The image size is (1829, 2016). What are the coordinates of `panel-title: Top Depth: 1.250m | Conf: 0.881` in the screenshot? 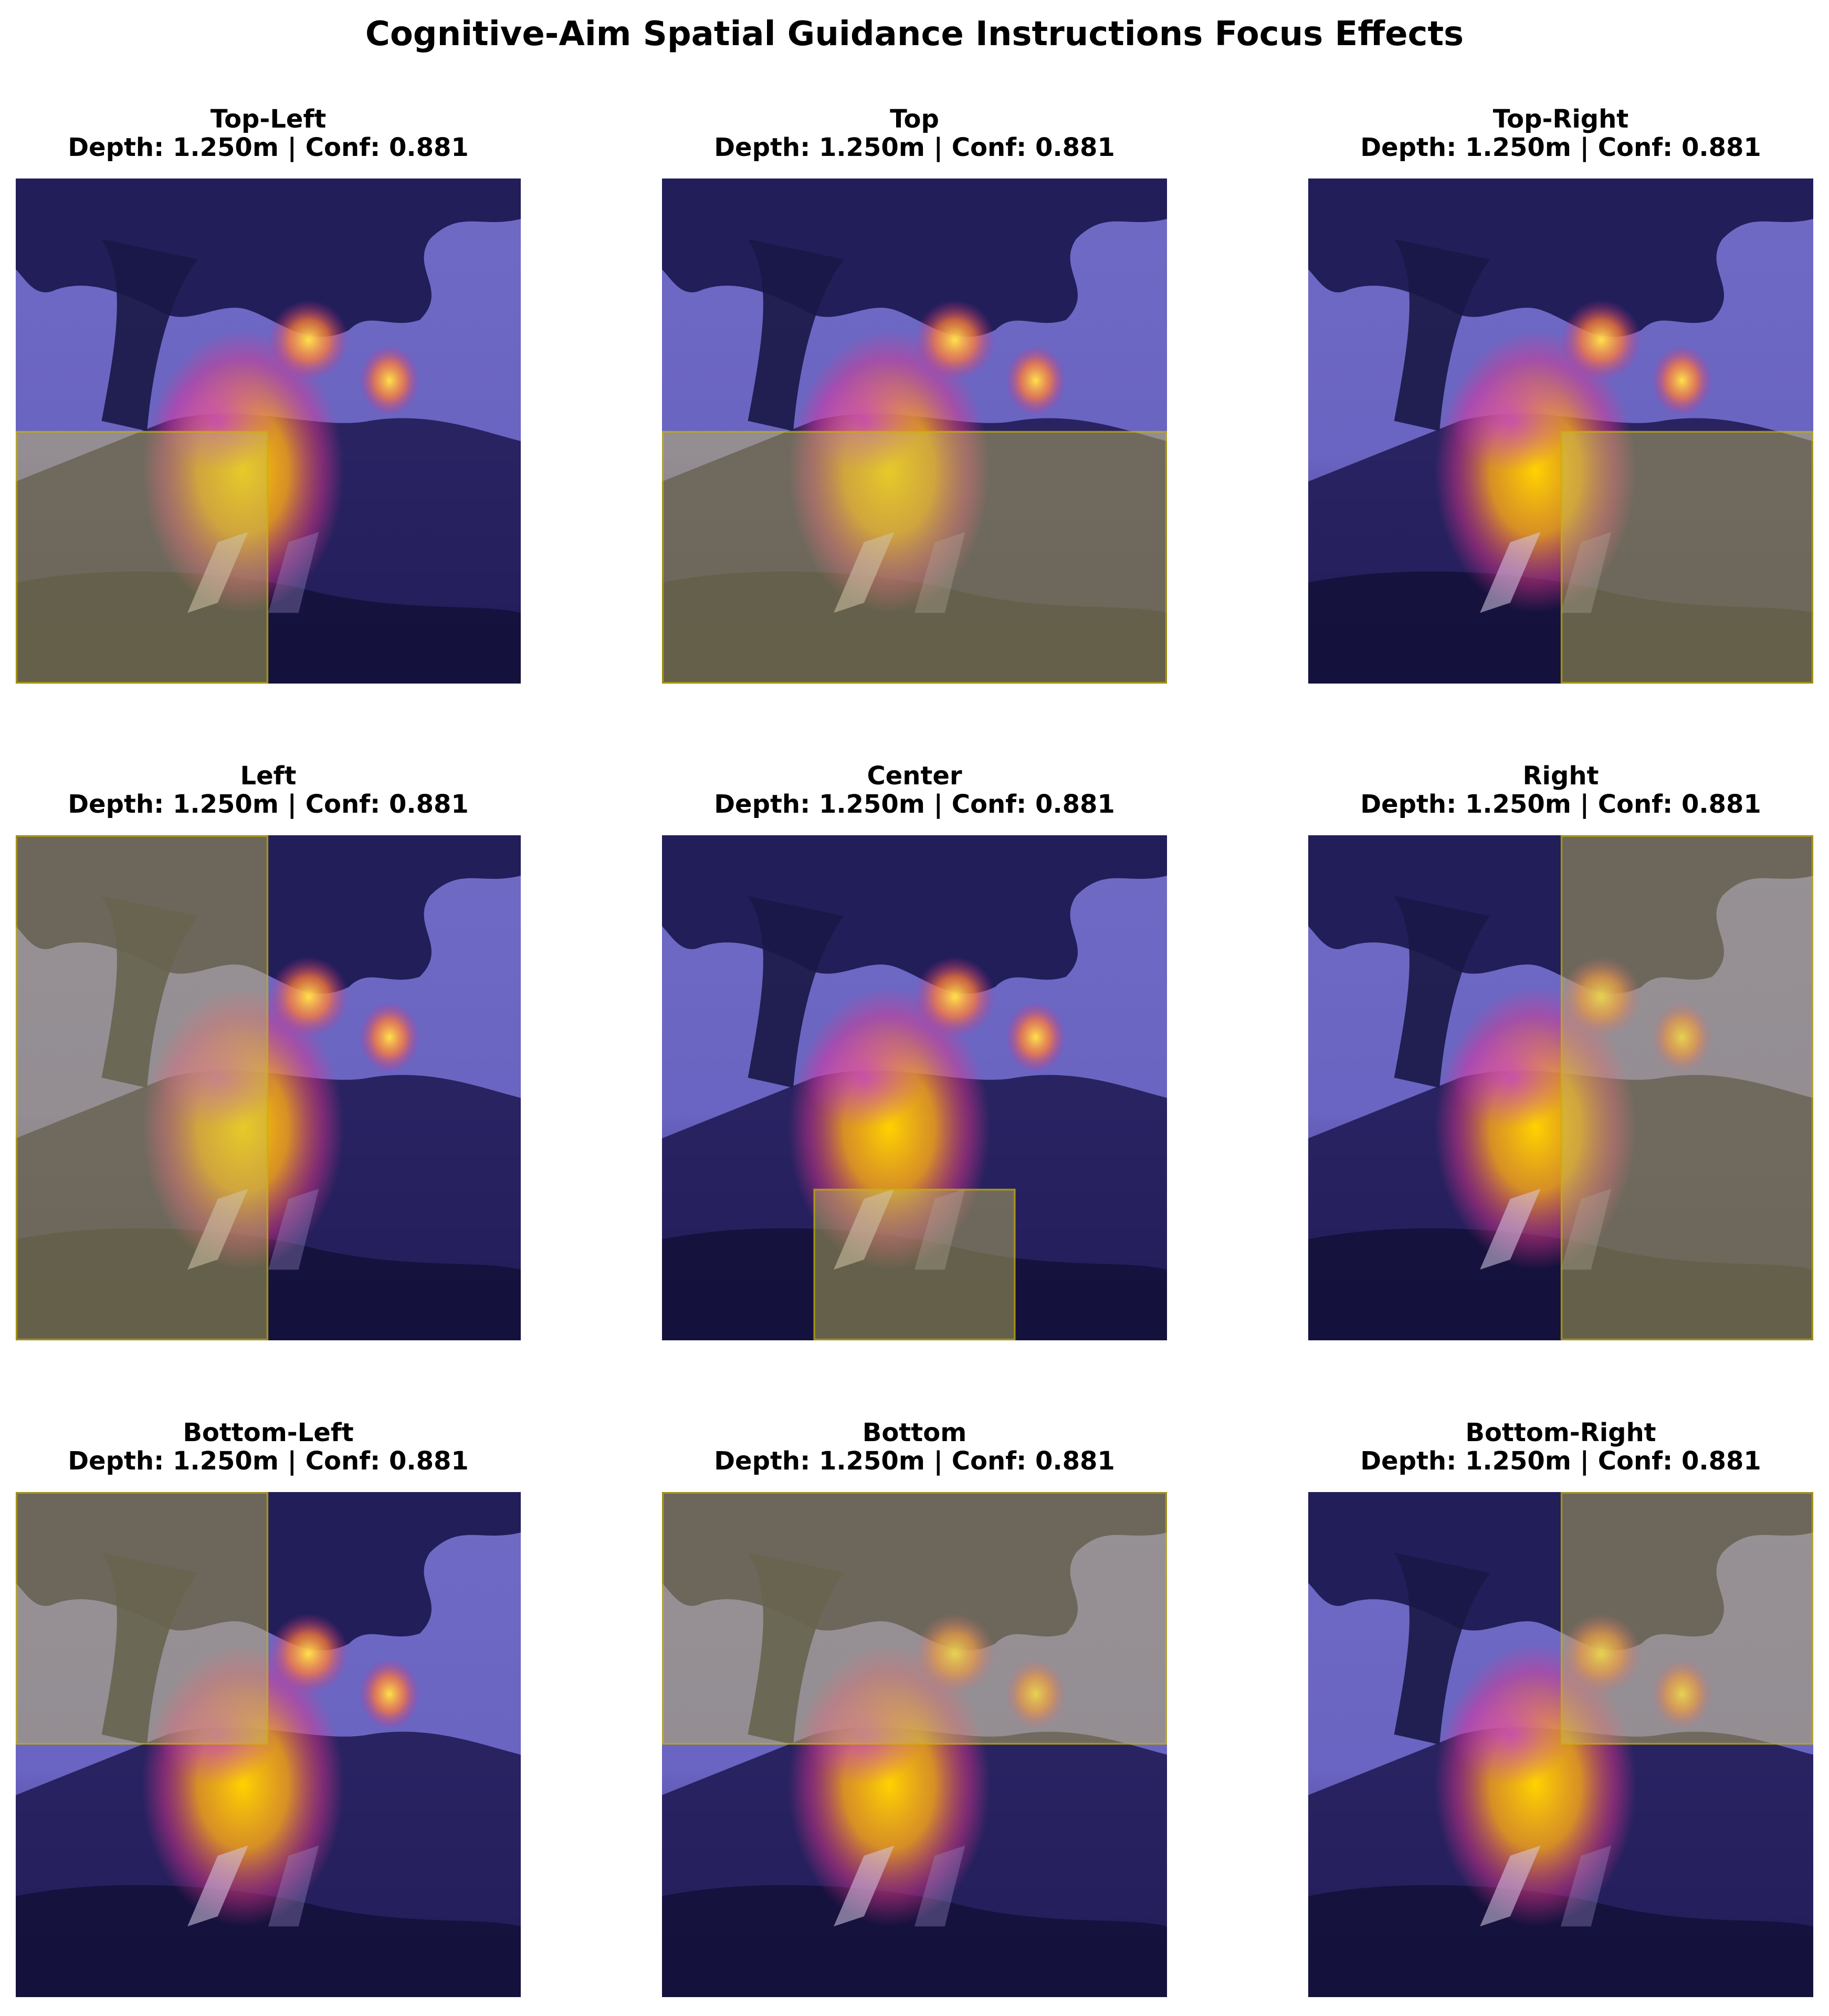 It's located at (915, 134).